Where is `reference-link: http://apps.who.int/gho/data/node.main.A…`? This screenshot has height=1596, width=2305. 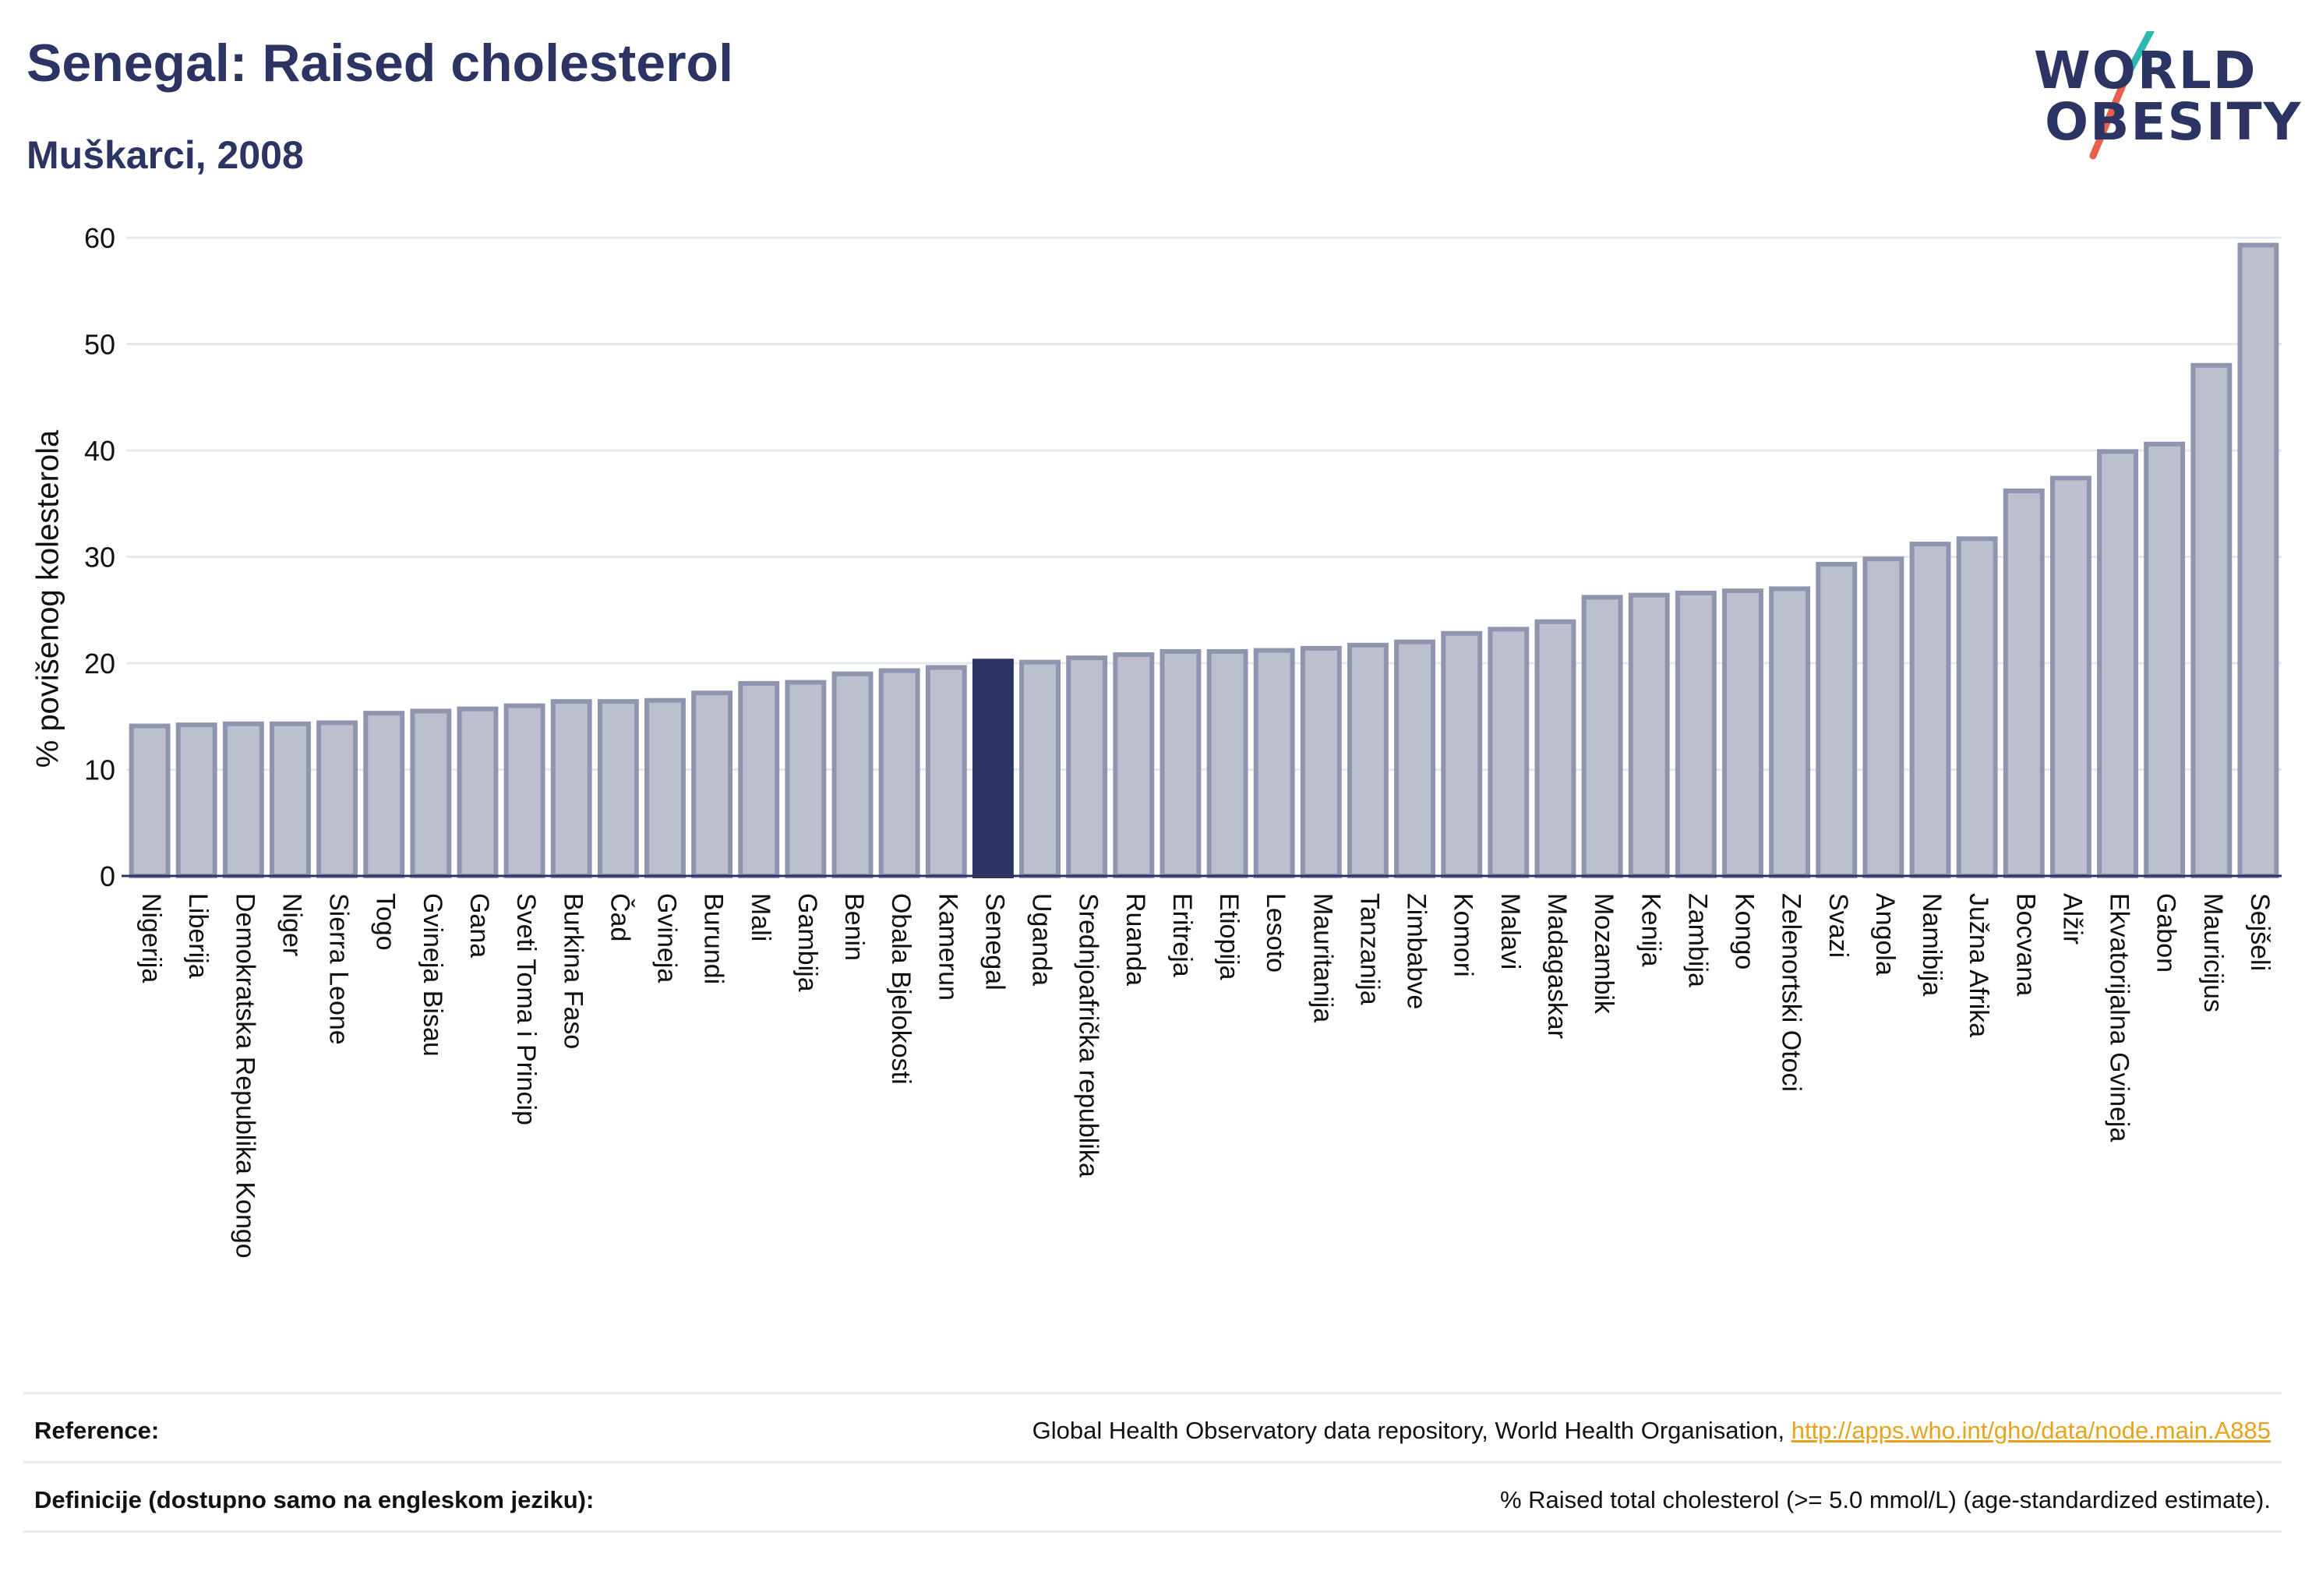
reference-link: http://apps.who.int/gho/data/node.main.A… is located at coordinates (2031, 1430).